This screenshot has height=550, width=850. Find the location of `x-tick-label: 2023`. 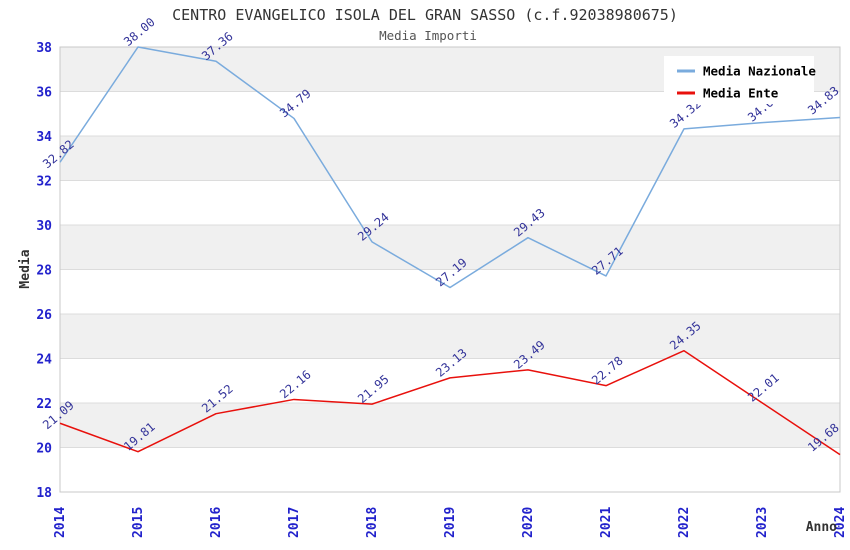

x-tick-label: 2023 is located at coordinates (762, 522).